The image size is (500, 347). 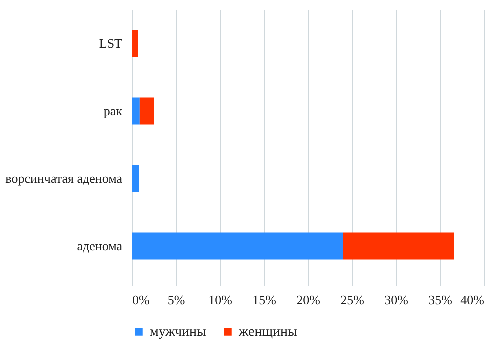 What do you see at coordinates (352, 300) in the screenshot?
I see `x-tick-label: 25%` at bounding box center [352, 300].